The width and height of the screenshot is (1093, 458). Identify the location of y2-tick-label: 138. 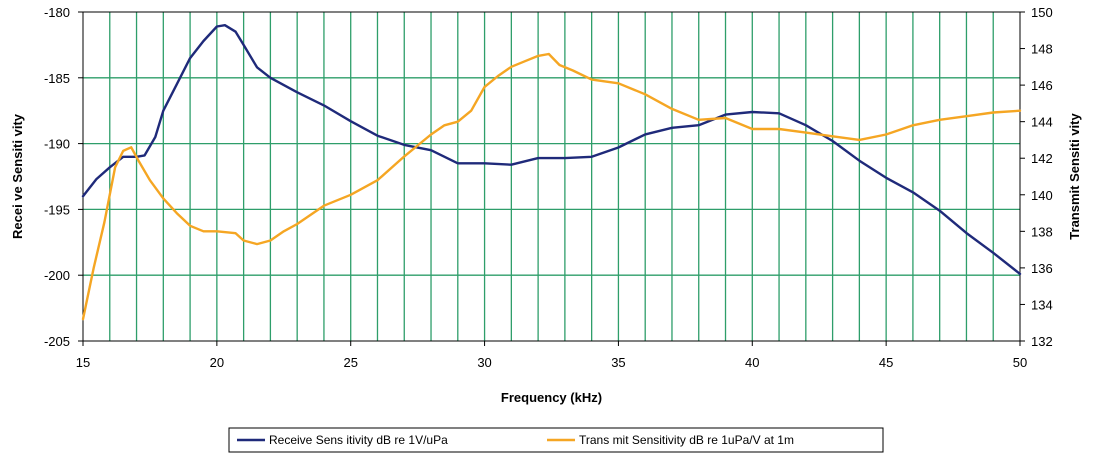
(1042, 231).